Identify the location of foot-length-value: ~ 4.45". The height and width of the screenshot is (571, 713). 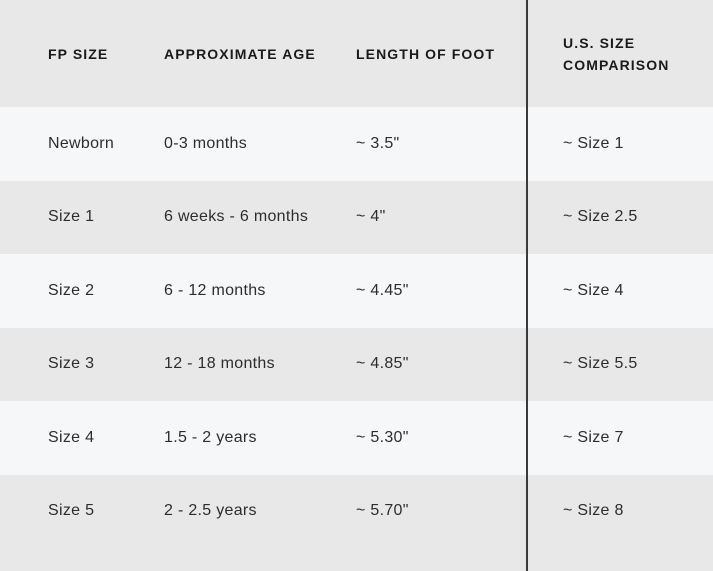
(382, 290).